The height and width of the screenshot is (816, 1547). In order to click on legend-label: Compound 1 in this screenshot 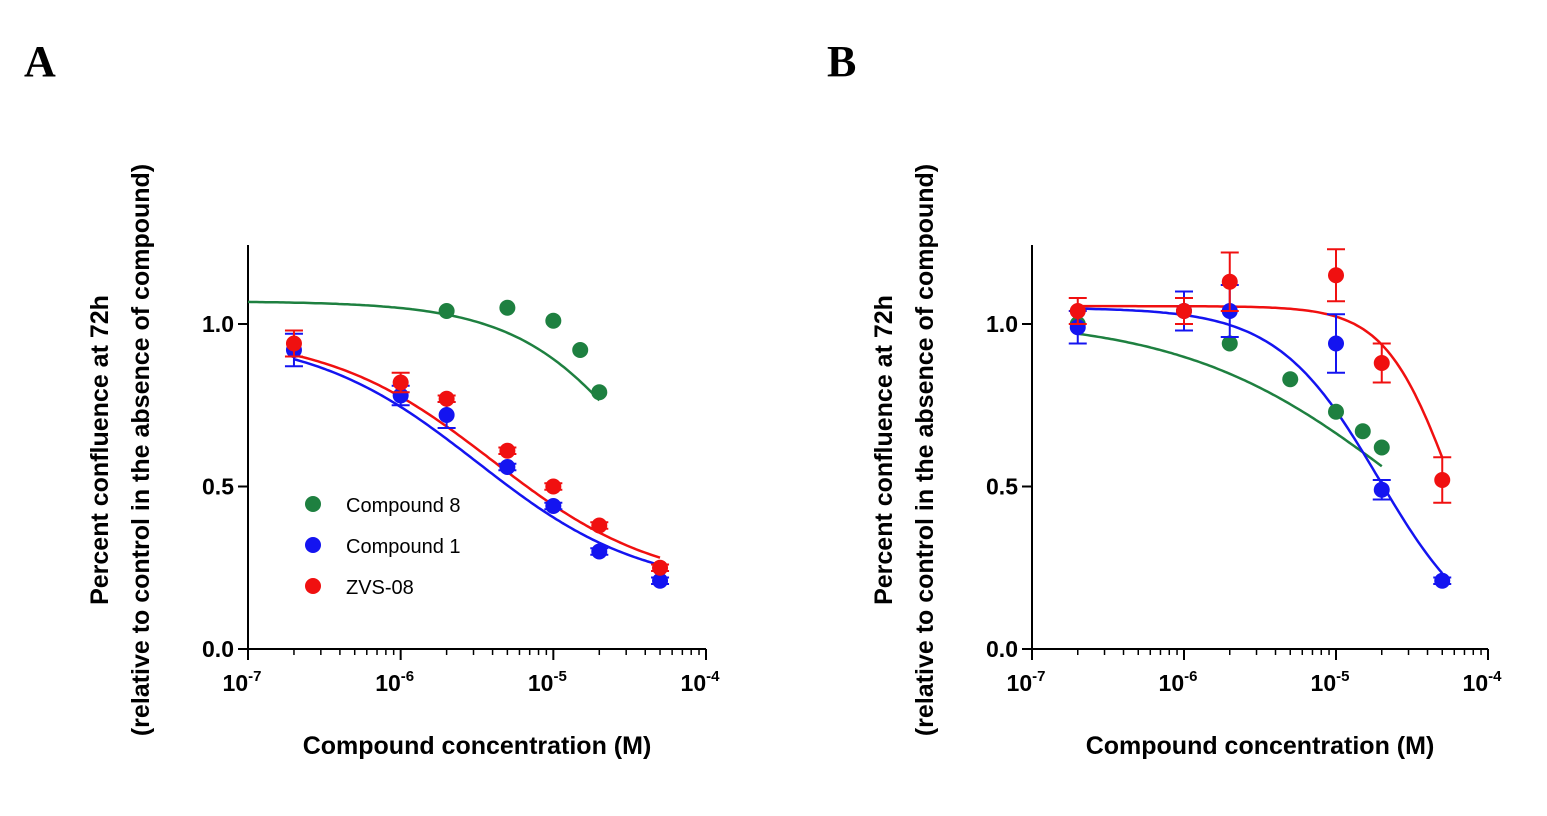, I will do `click(403, 547)`.